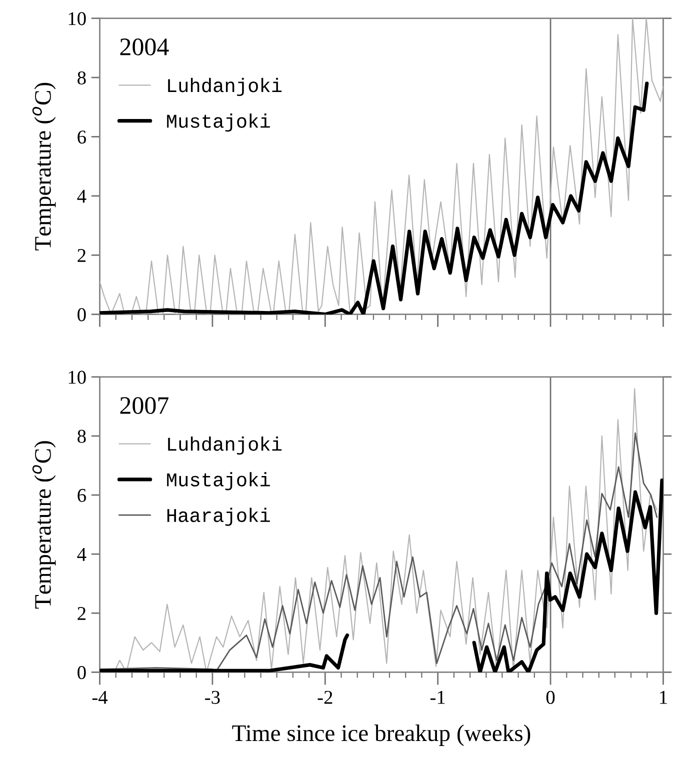 This screenshot has height=763, width=674. What do you see at coordinates (325, 697) in the screenshot?
I see `x-tick-label: -2` at bounding box center [325, 697].